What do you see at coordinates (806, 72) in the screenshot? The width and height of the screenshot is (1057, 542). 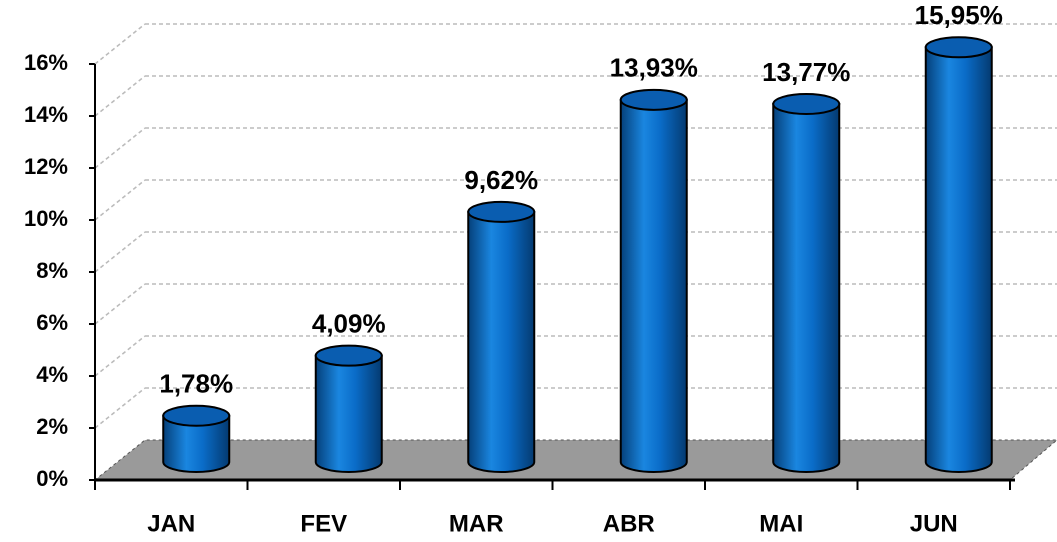 I see `value-label: 13,77%` at bounding box center [806, 72].